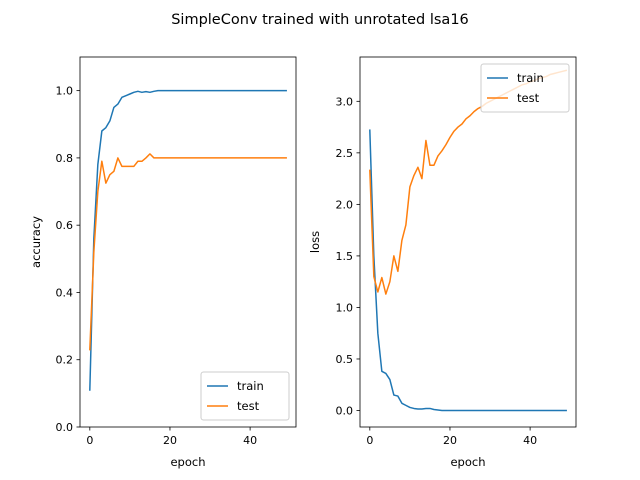 The image size is (640, 480). I want to click on y-tick-label: 0.5, so click(345, 359).